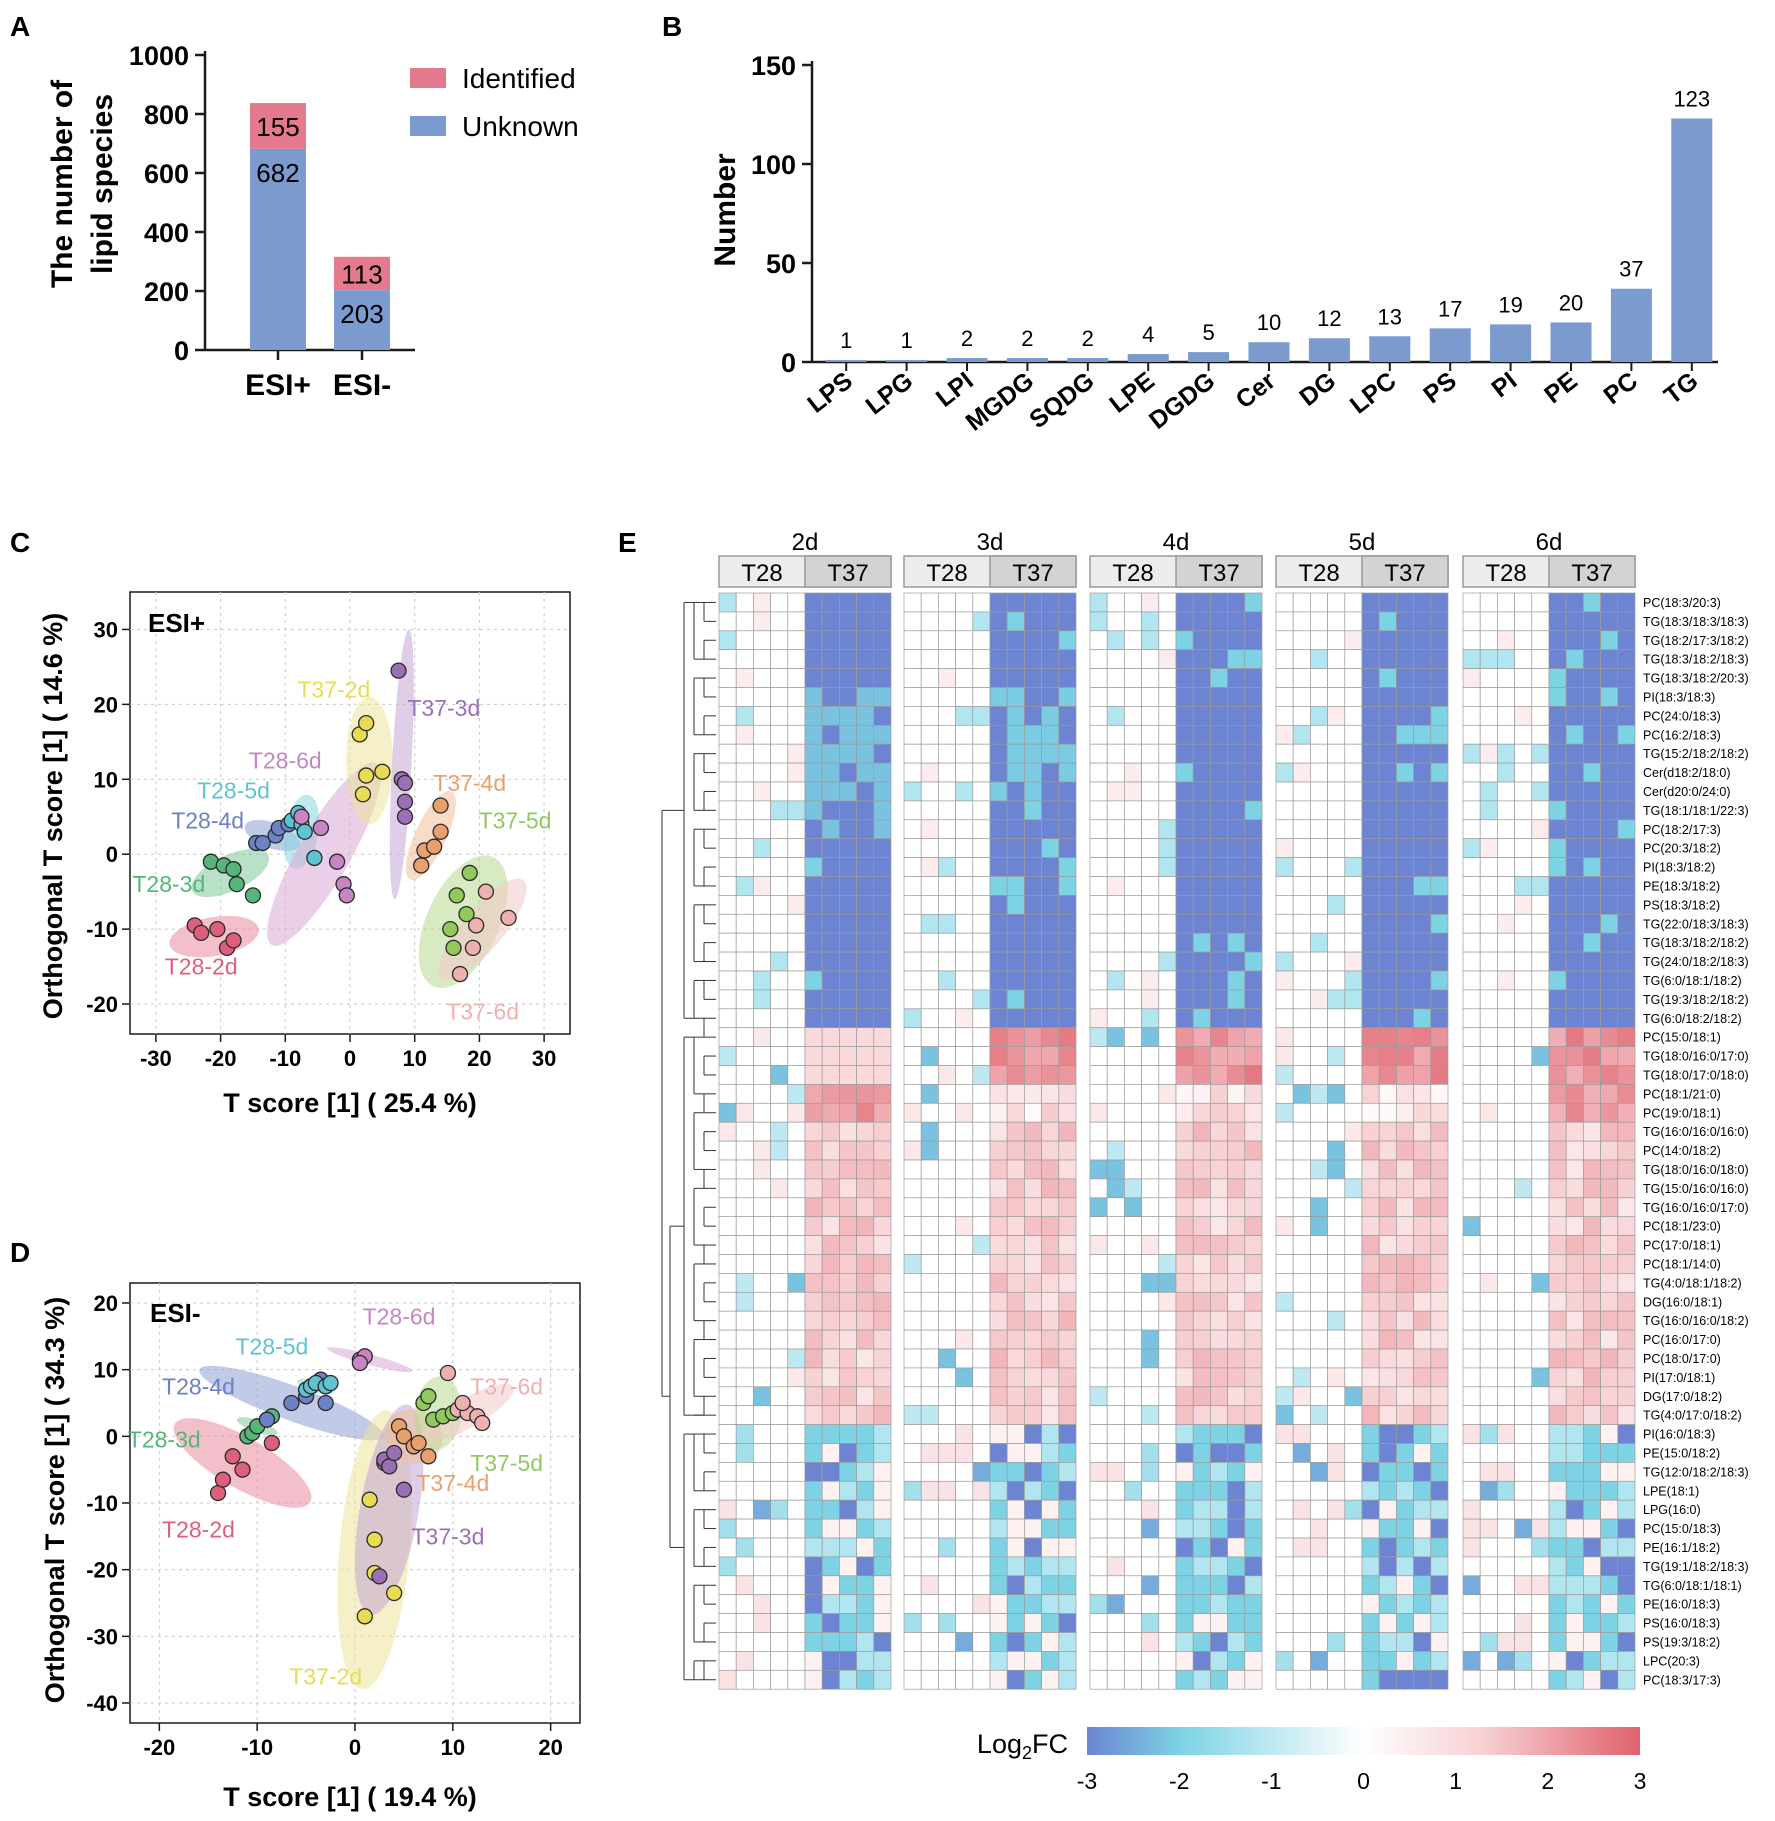 The width and height of the screenshot is (1775, 1821). What do you see at coordinates (1692, 981) in the screenshot?
I see `row-label: TG(6:0/18:1/18:2)` at bounding box center [1692, 981].